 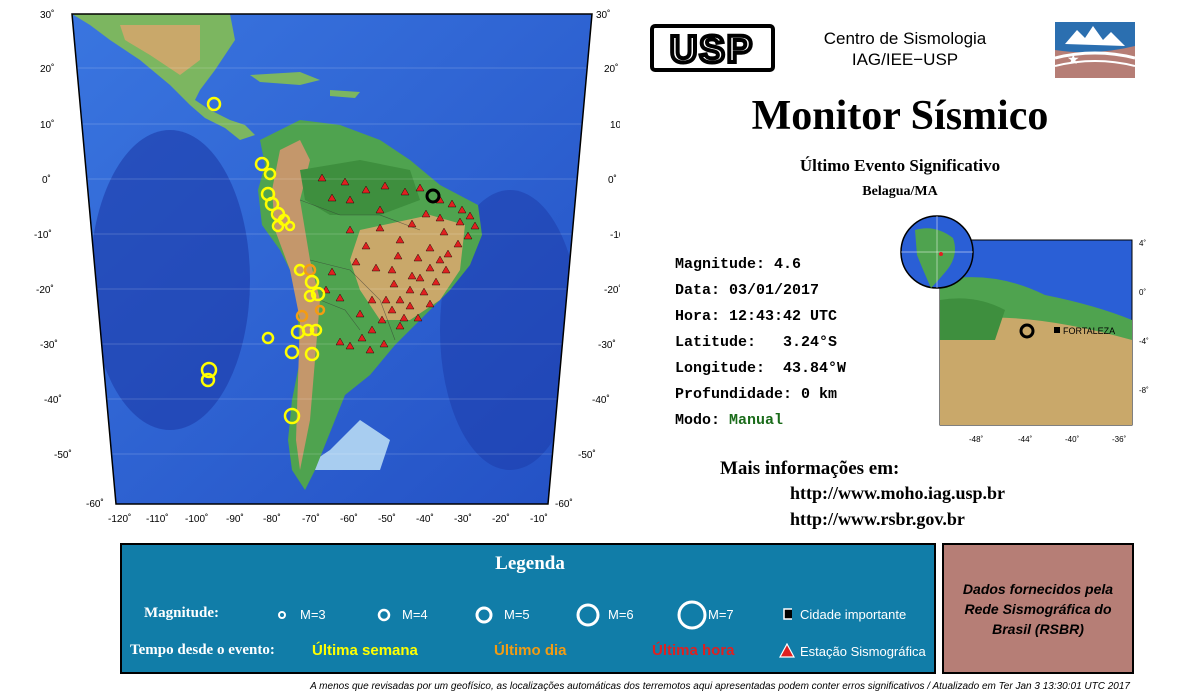 I want to click on lat-label: -30˚, so click(x=49, y=345).